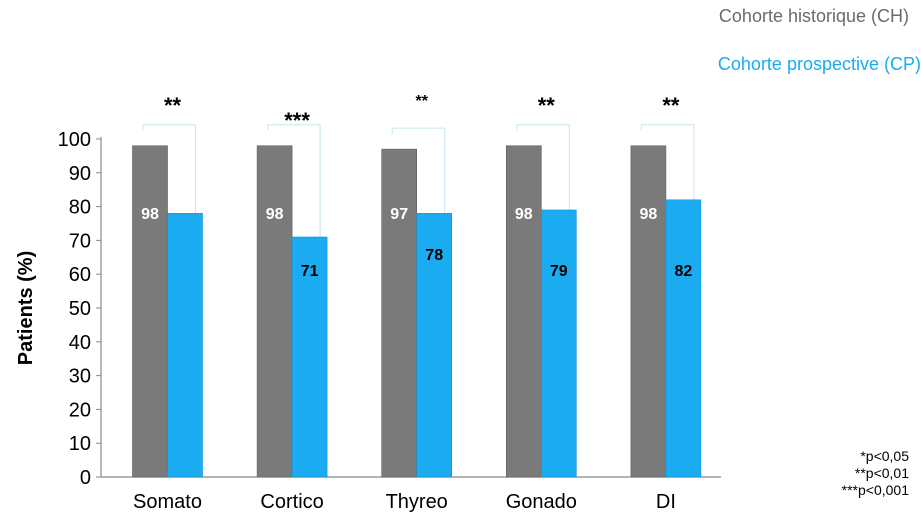  Describe the element at coordinates (559, 271) in the screenshot. I see `value-label-cp: 79` at that location.